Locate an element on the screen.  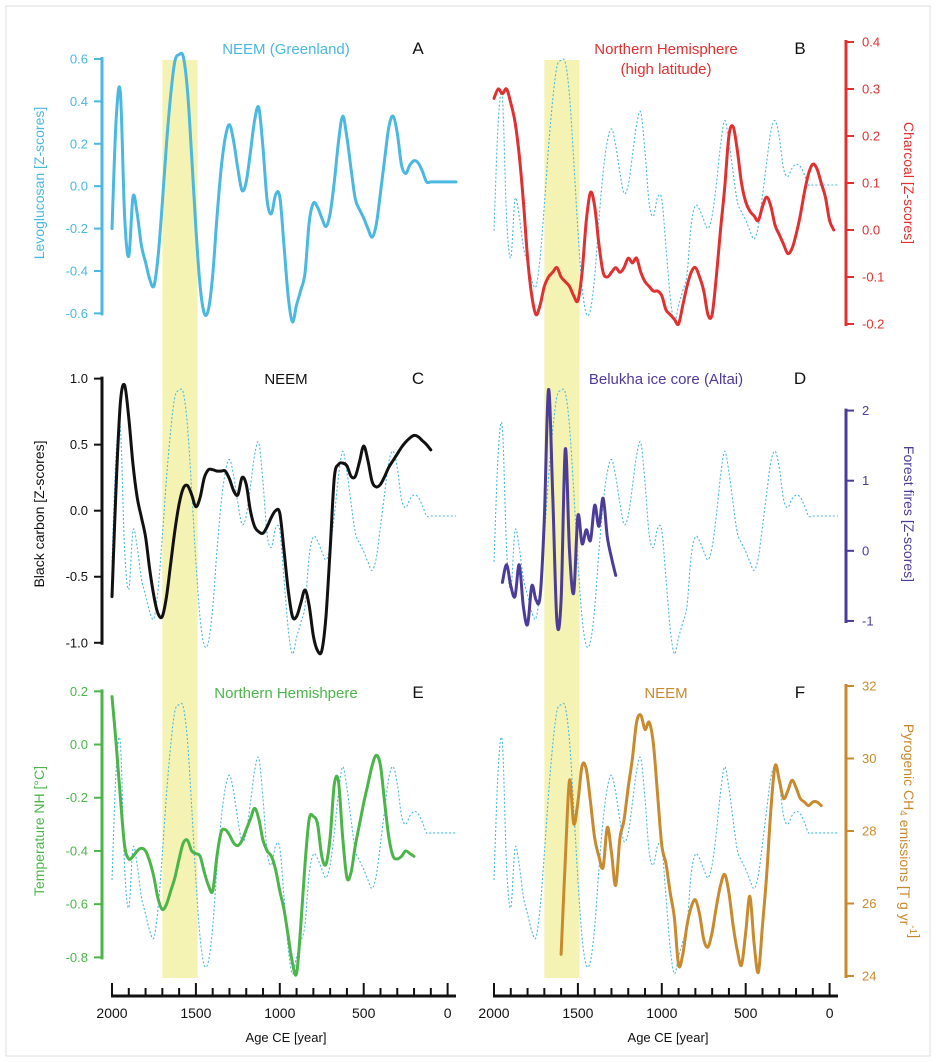
panel-letter: C is located at coordinates (418, 378).